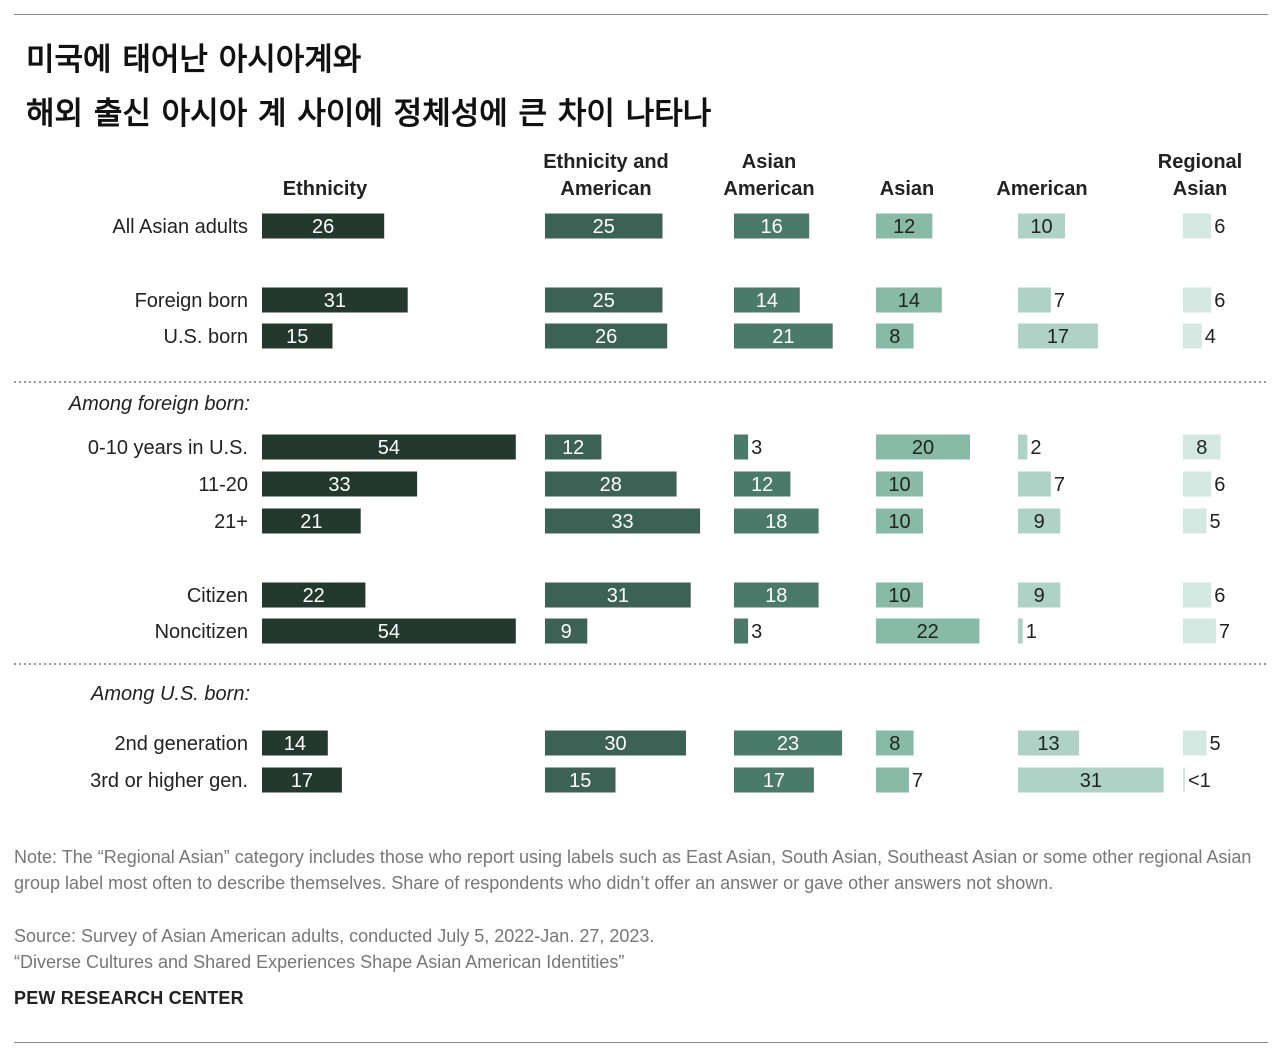 The image size is (1280, 1060). I want to click on column-header-0: Ethnicity, so click(325, 189).